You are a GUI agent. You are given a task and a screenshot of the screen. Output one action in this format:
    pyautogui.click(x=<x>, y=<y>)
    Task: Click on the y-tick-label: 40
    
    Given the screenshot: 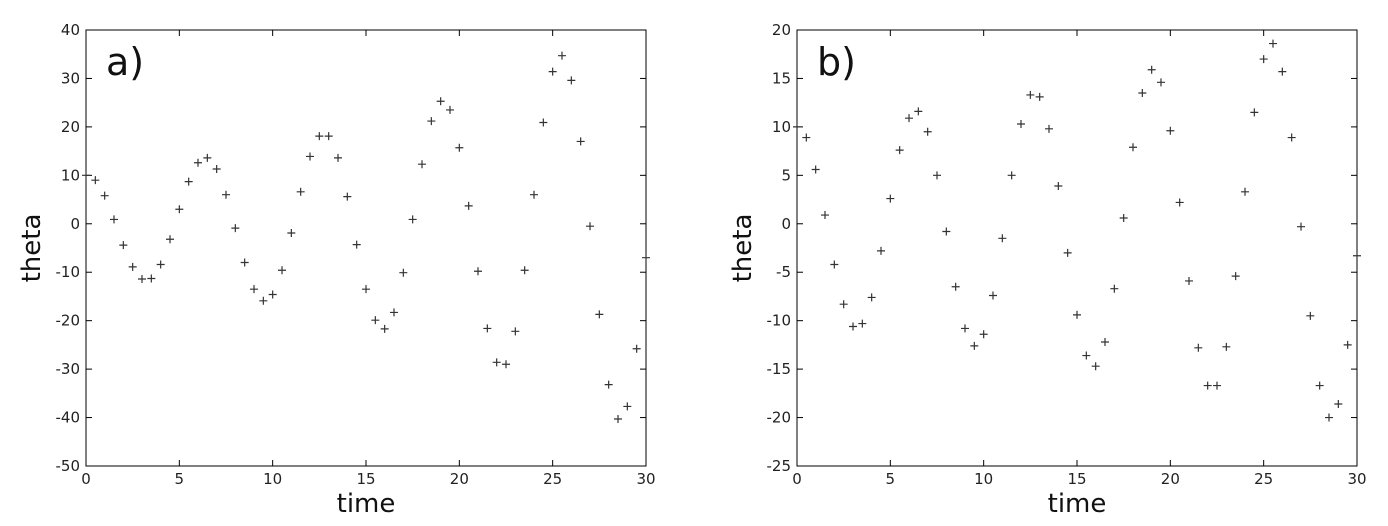 What is the action you would take?
    pyautogui.click(x=70, y=30)
    